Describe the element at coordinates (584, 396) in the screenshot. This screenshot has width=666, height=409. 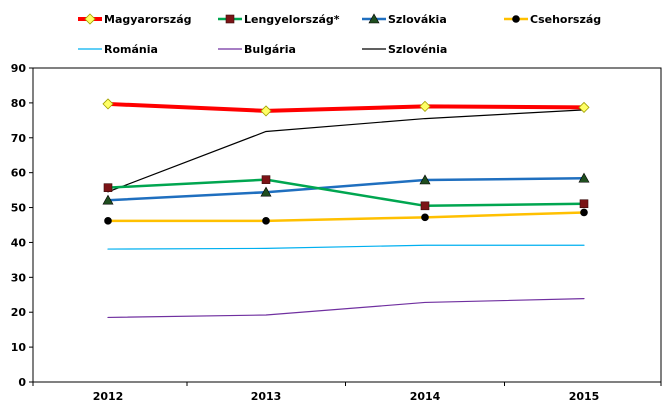
I see `x-tick-label: 2015` at that location.